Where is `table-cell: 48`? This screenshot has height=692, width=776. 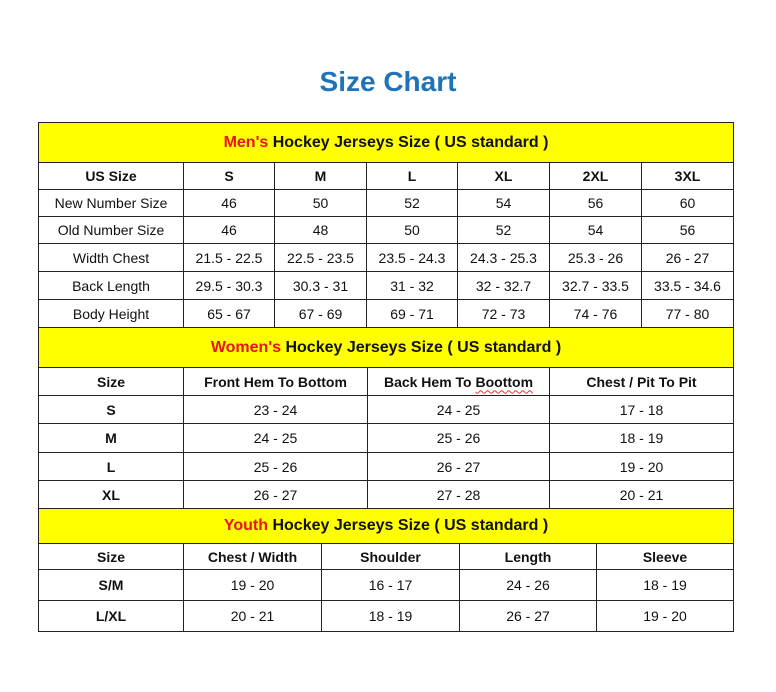 table-cell: 48 is located at coordinates (320, 230).